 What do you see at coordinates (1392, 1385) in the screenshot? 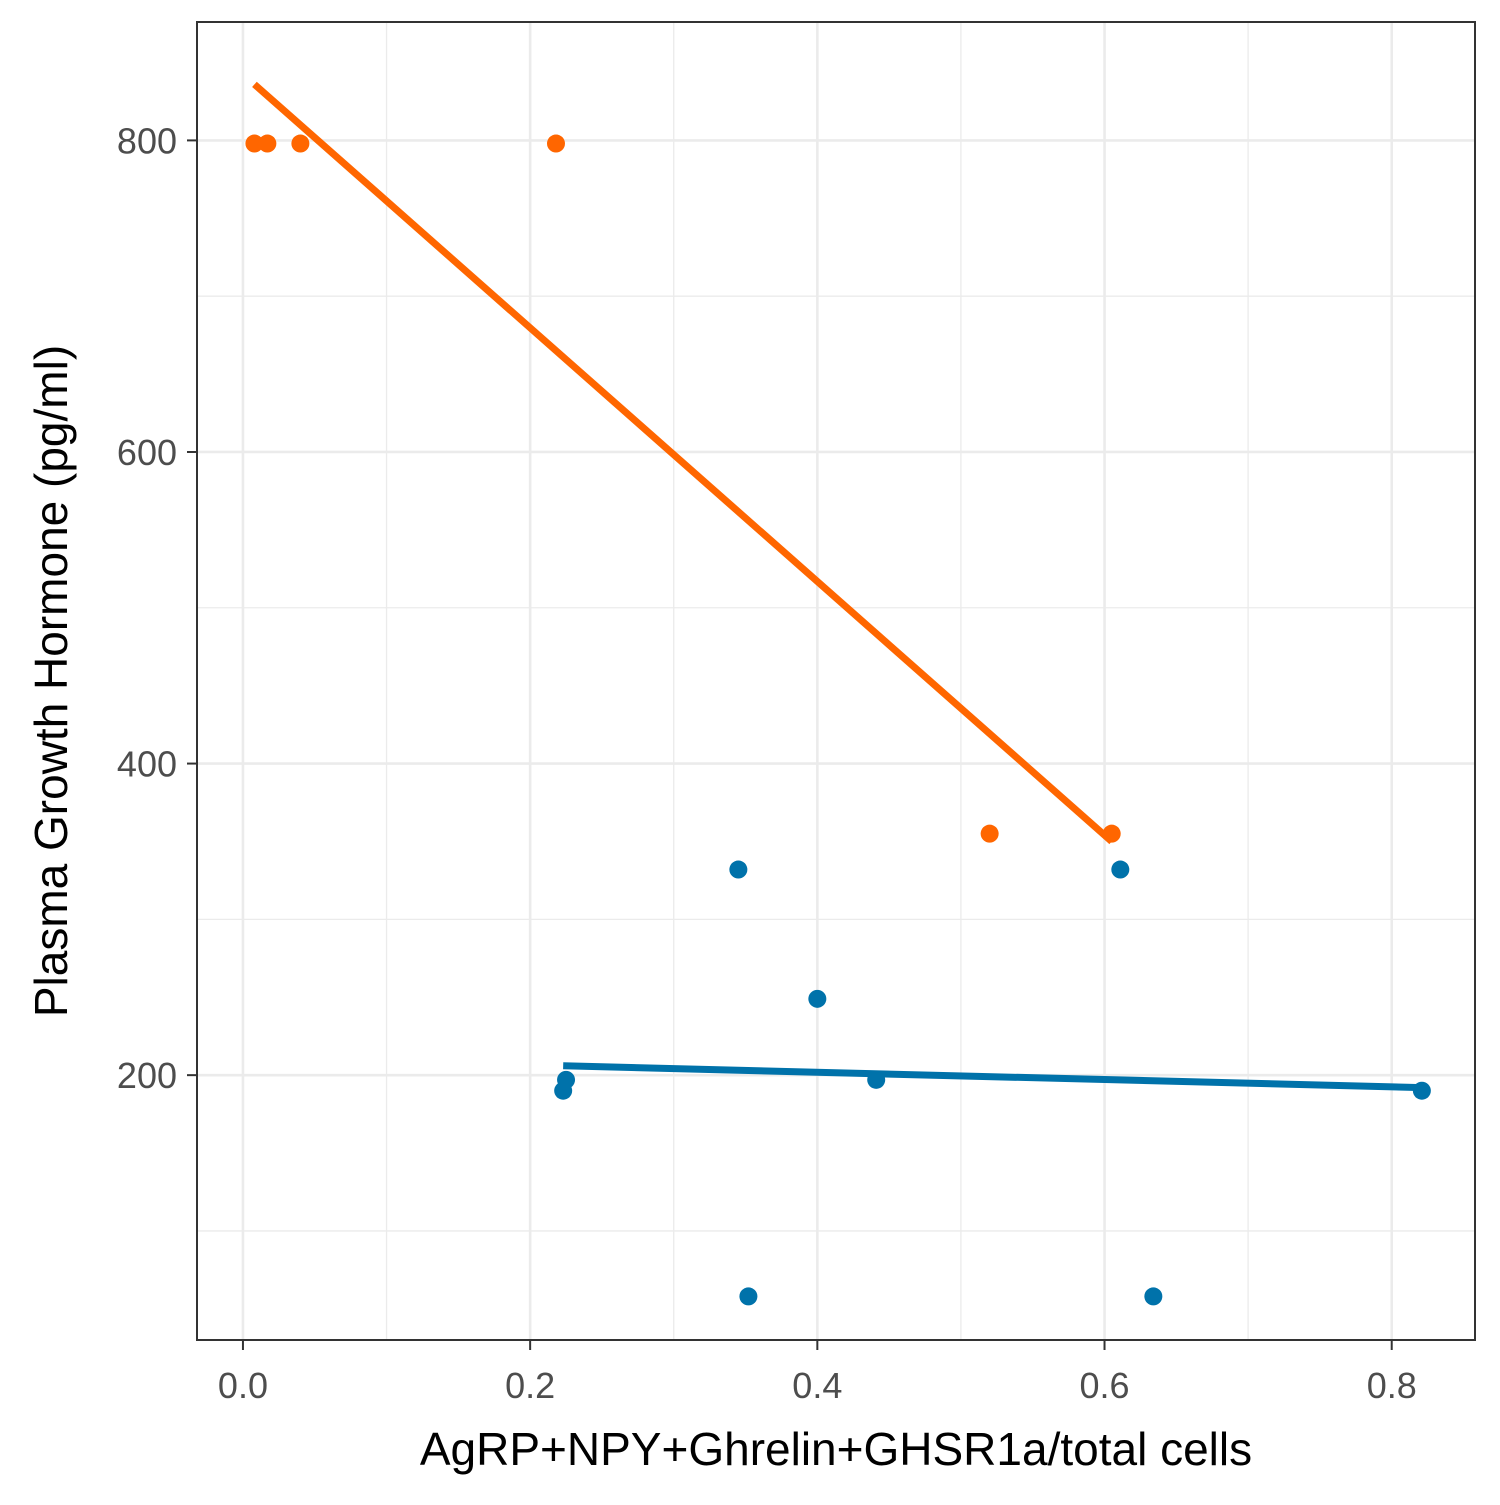
I see `x-tick-label: 0.8` at bounding box center [1392, 1385].